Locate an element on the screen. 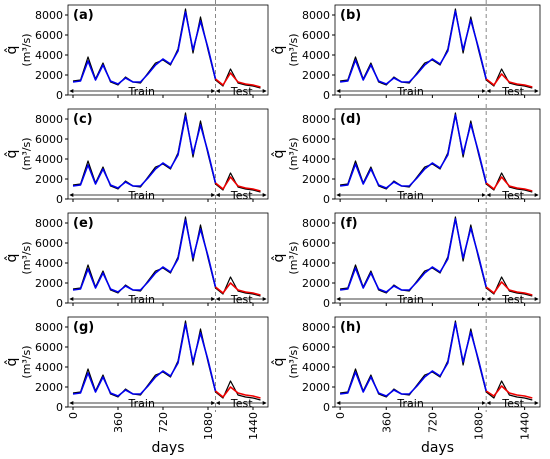 The image size is (550, 459). panel-label: (f) is located at coordinates (349, 223).